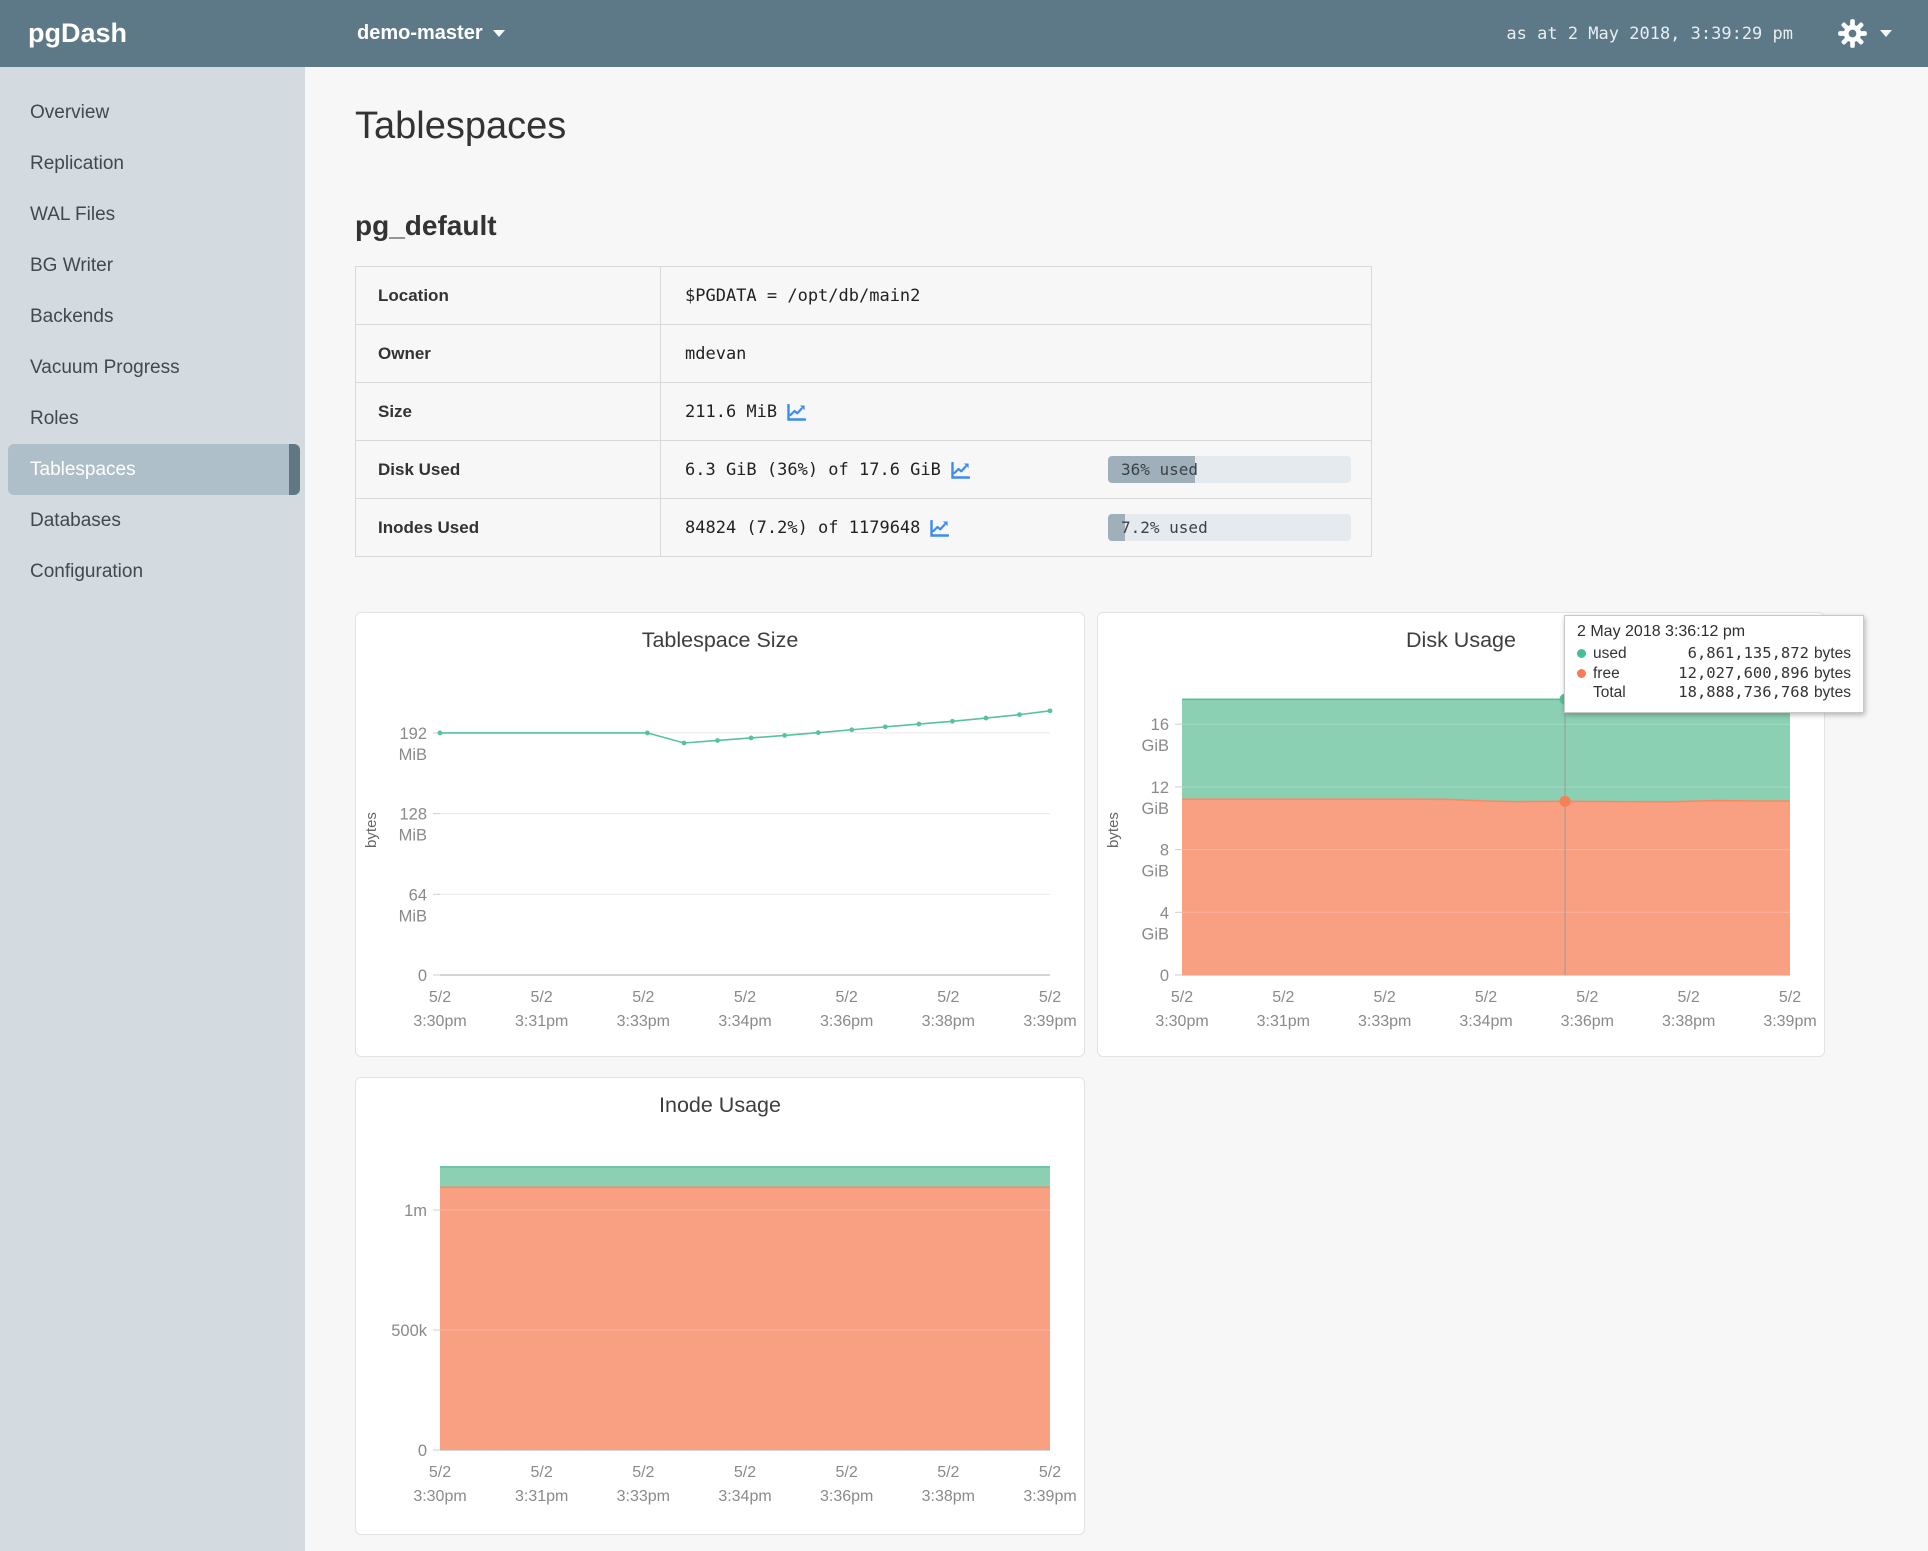 The image size is (1928, 1551). Describe the element at coordinates (813, 469) in the screenshot. I see `row-value: 6.3 GiB (36%) of 17.6 GiB` at that location.